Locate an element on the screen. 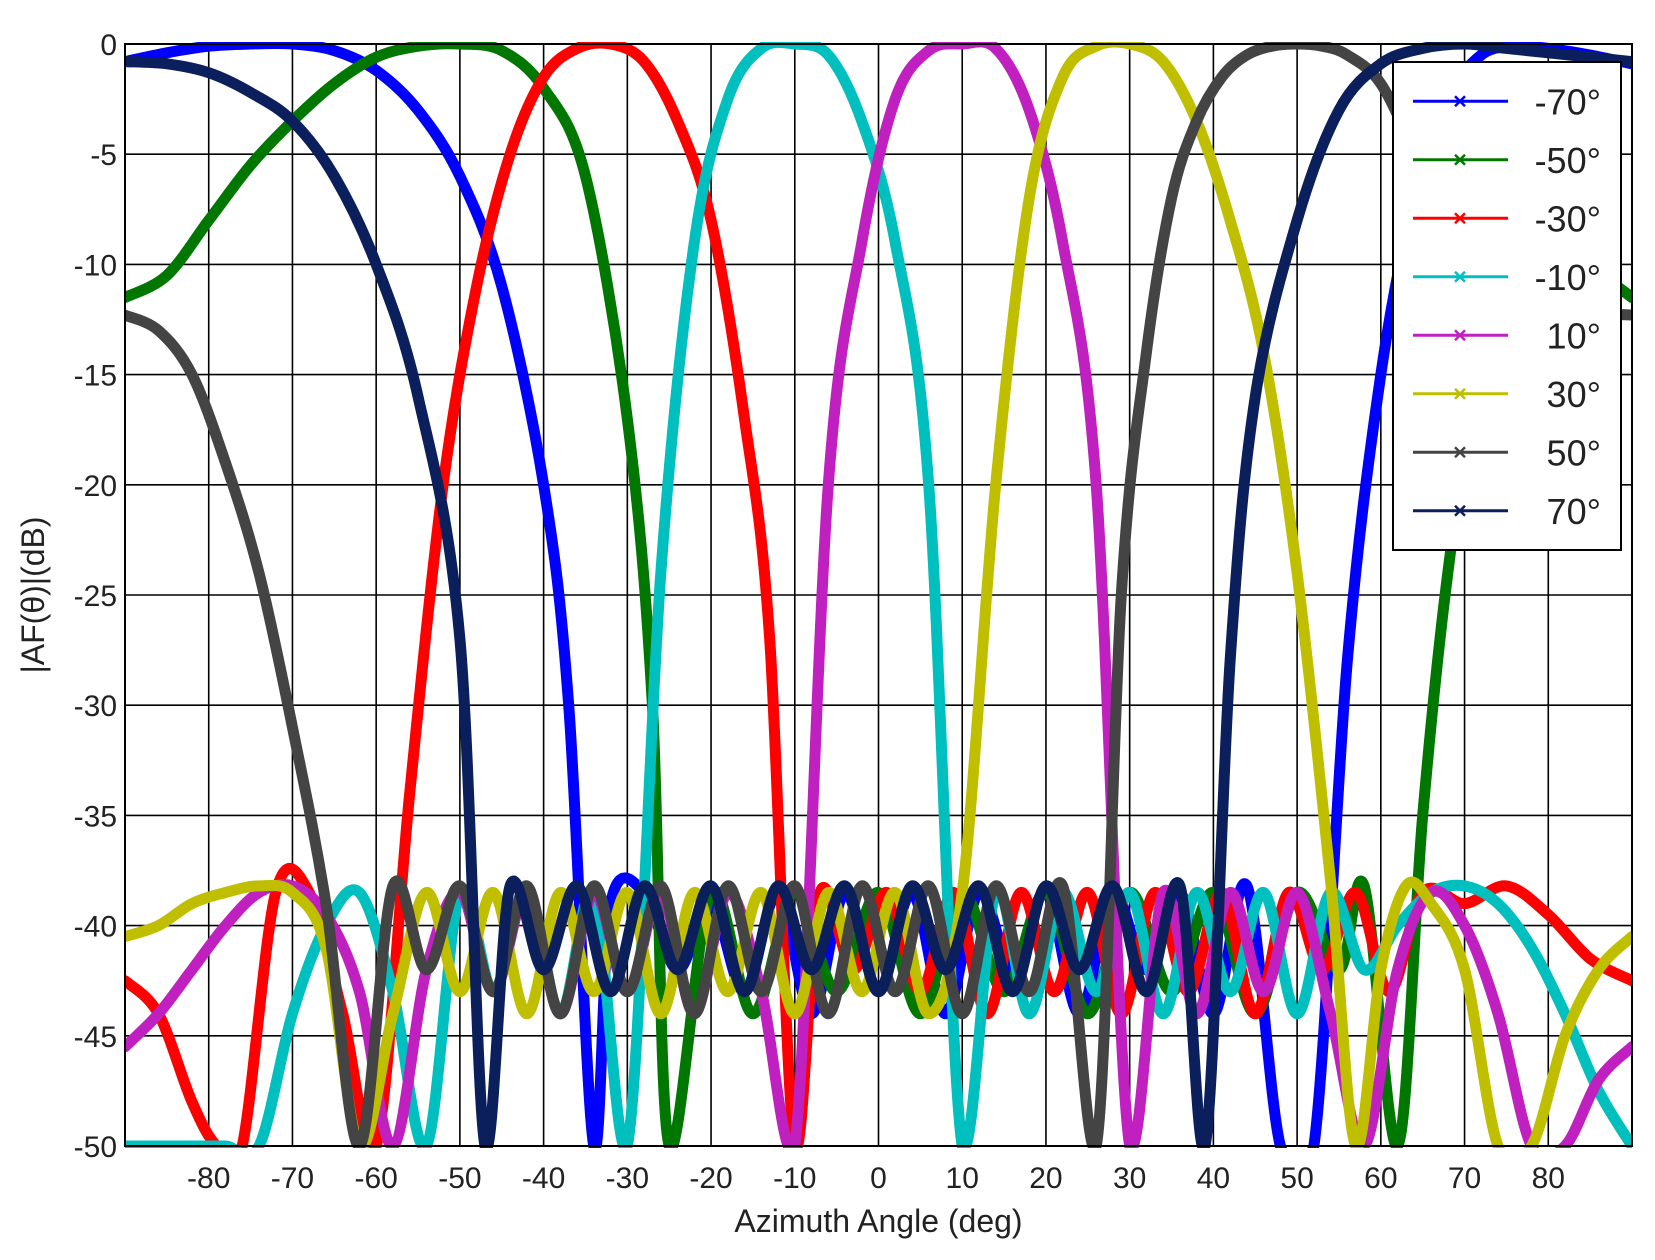 This screenshot has width=1655, height=1260. y-tick-label: -45 is located at coordinates (95, 1037).